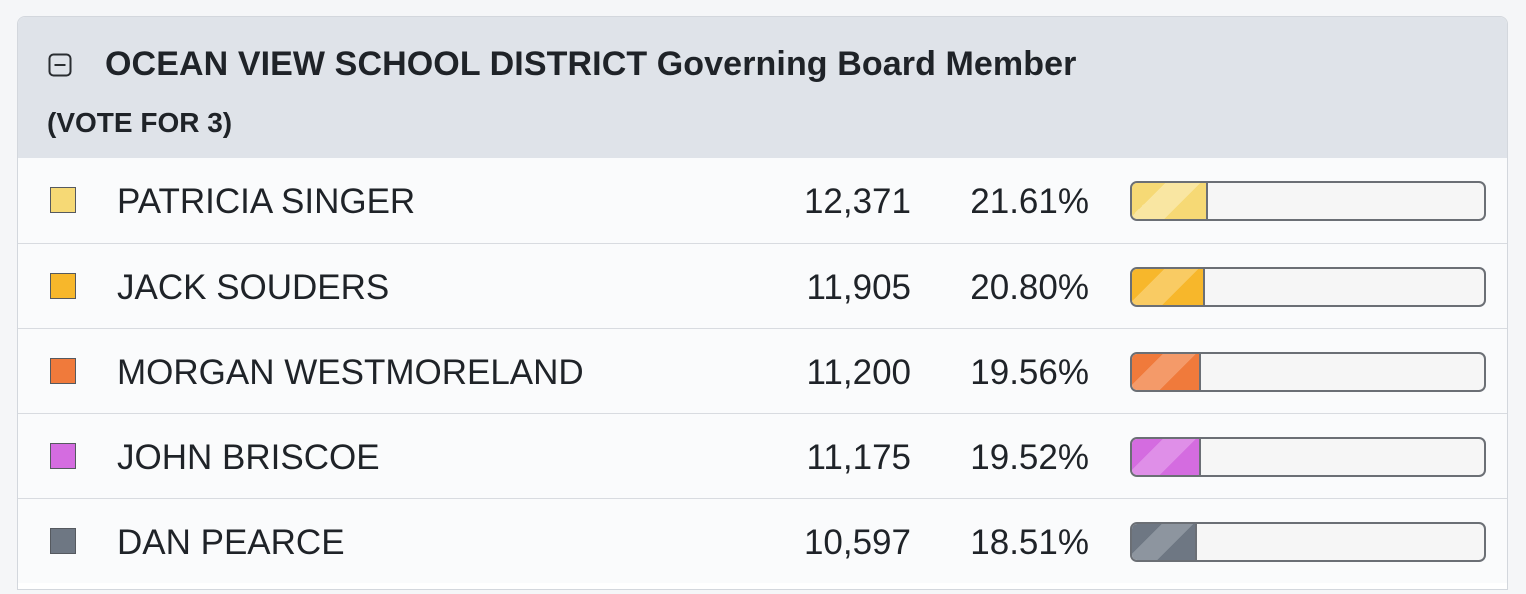 The image size is (1526, 594). I want to click on candidate-votes: 11,200, so click(858, 372).